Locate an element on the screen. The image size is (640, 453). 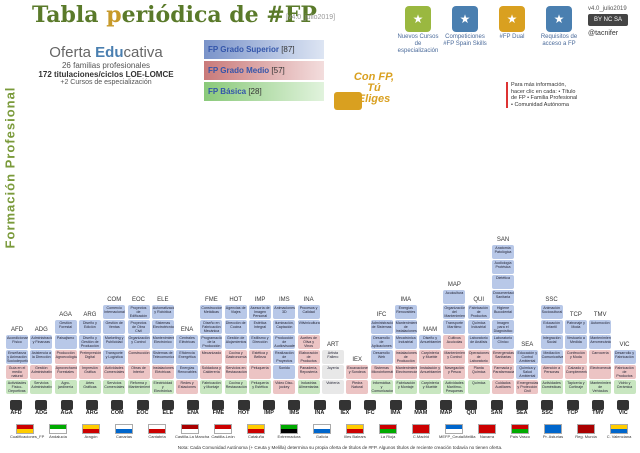
family-code: TCP is located at coordinates (575, 315).